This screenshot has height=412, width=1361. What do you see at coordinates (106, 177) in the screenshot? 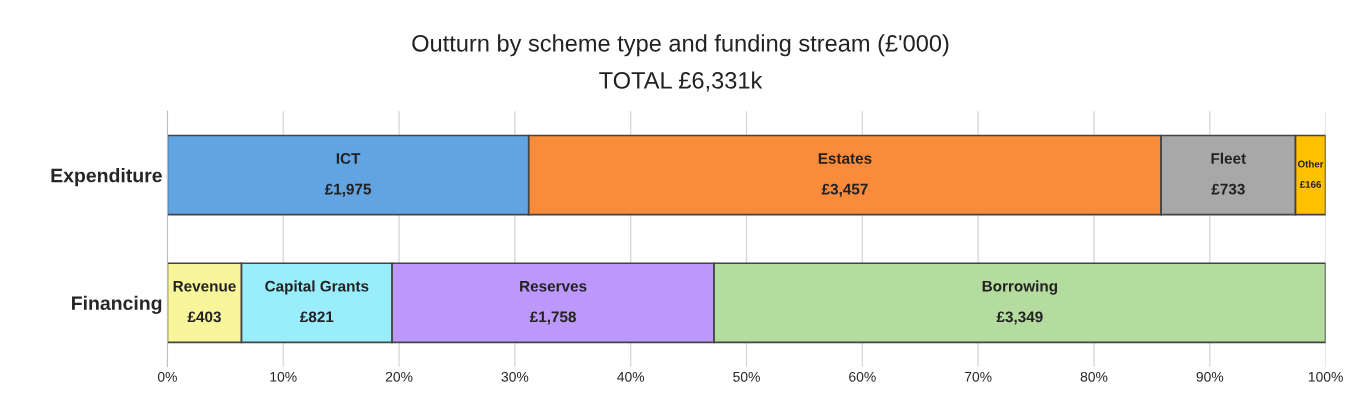
I see `y-tick-label: Expenditure` at bounding box center [106, 177].